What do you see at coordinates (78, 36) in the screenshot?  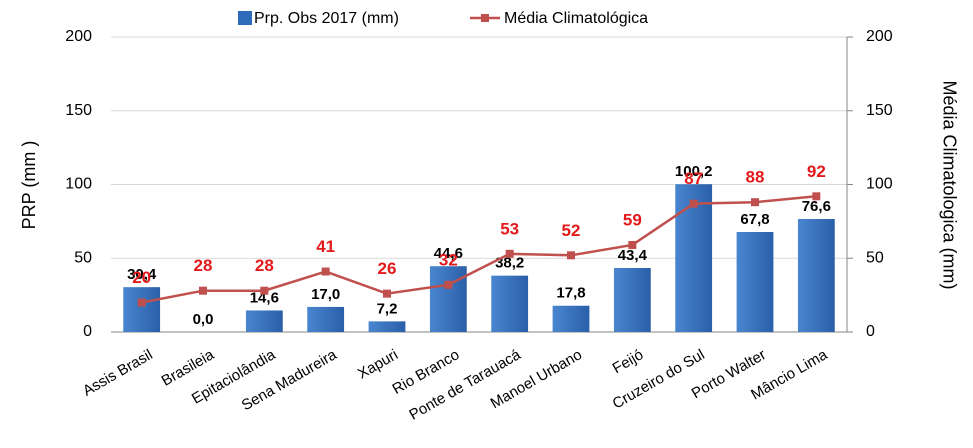 I see `y-tick-label: 200` at bounding box center [78, 36].